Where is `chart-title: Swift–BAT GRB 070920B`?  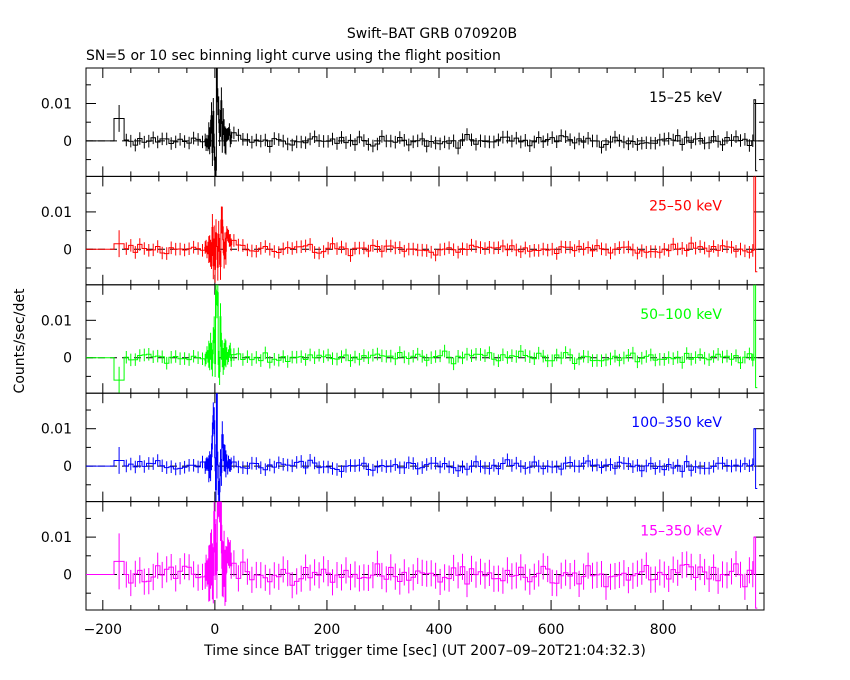
chart-title: Swift–BAT GRB 070920B is located at coordinates (432, 34).